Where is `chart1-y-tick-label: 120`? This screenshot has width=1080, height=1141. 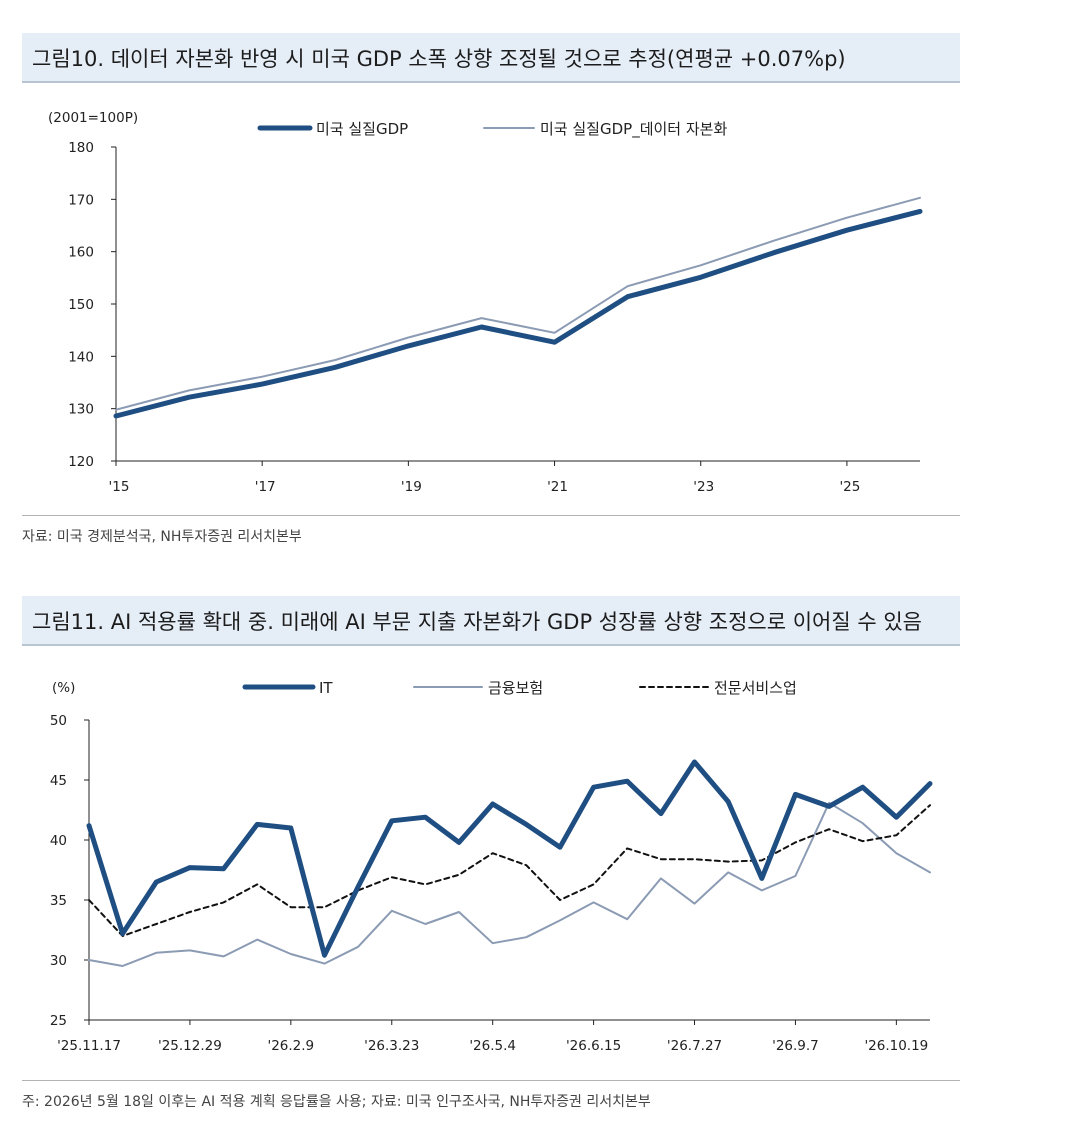
chart1-y-tick-label: 120 is located at coordinates (81, 462).